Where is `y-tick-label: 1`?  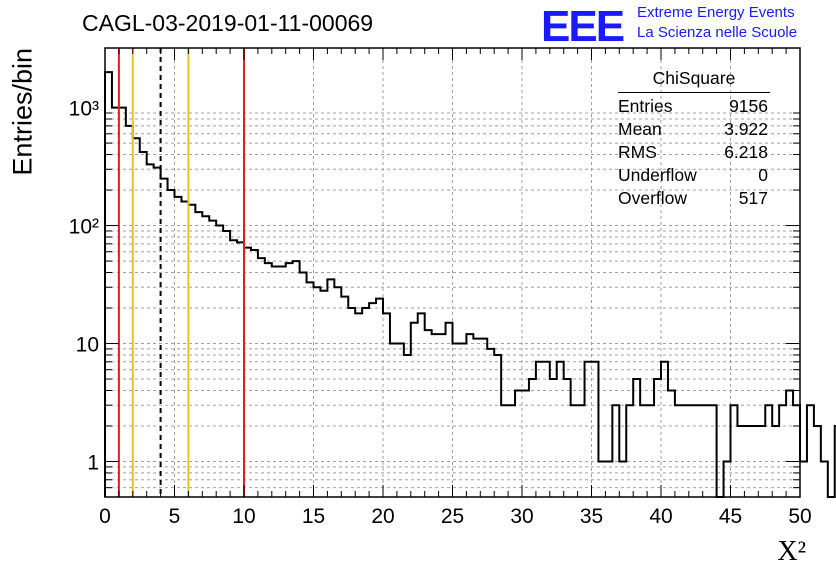
y-tick-label: 1 is located at coordinates (93, 462).